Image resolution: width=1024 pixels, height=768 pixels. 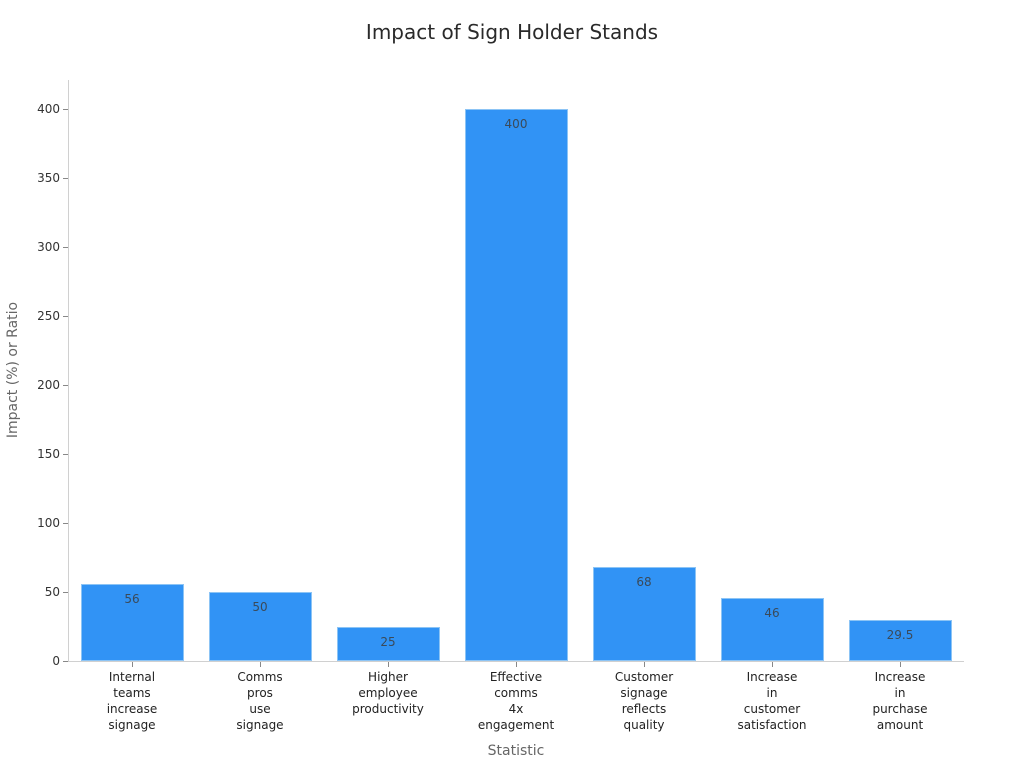 What do you see at coordinates (388, 677) in the screenshot?
I see `x-tick-label-line: Higher` at bounding box center [388, 677].